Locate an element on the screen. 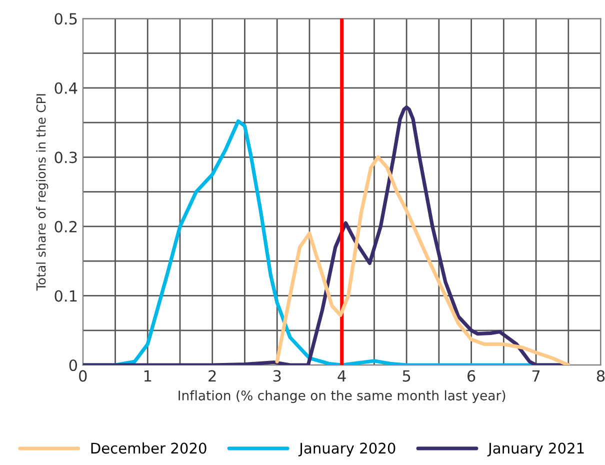  y-tick-label: 0.5 is located at coordinates (65, 19).